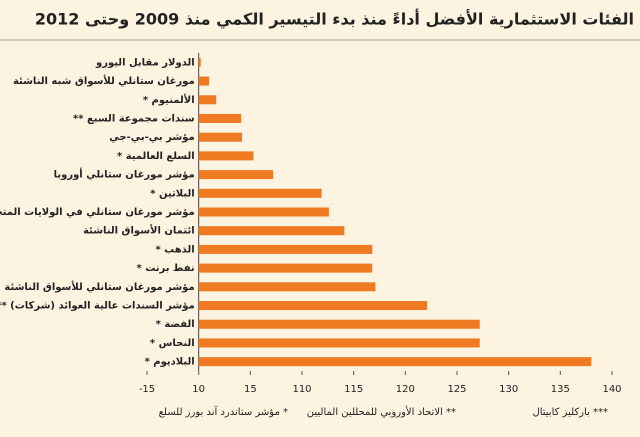  I want to click on footnote: ** الاتحاد الأوروبي للمحللين الماليين, so click(381, 411).